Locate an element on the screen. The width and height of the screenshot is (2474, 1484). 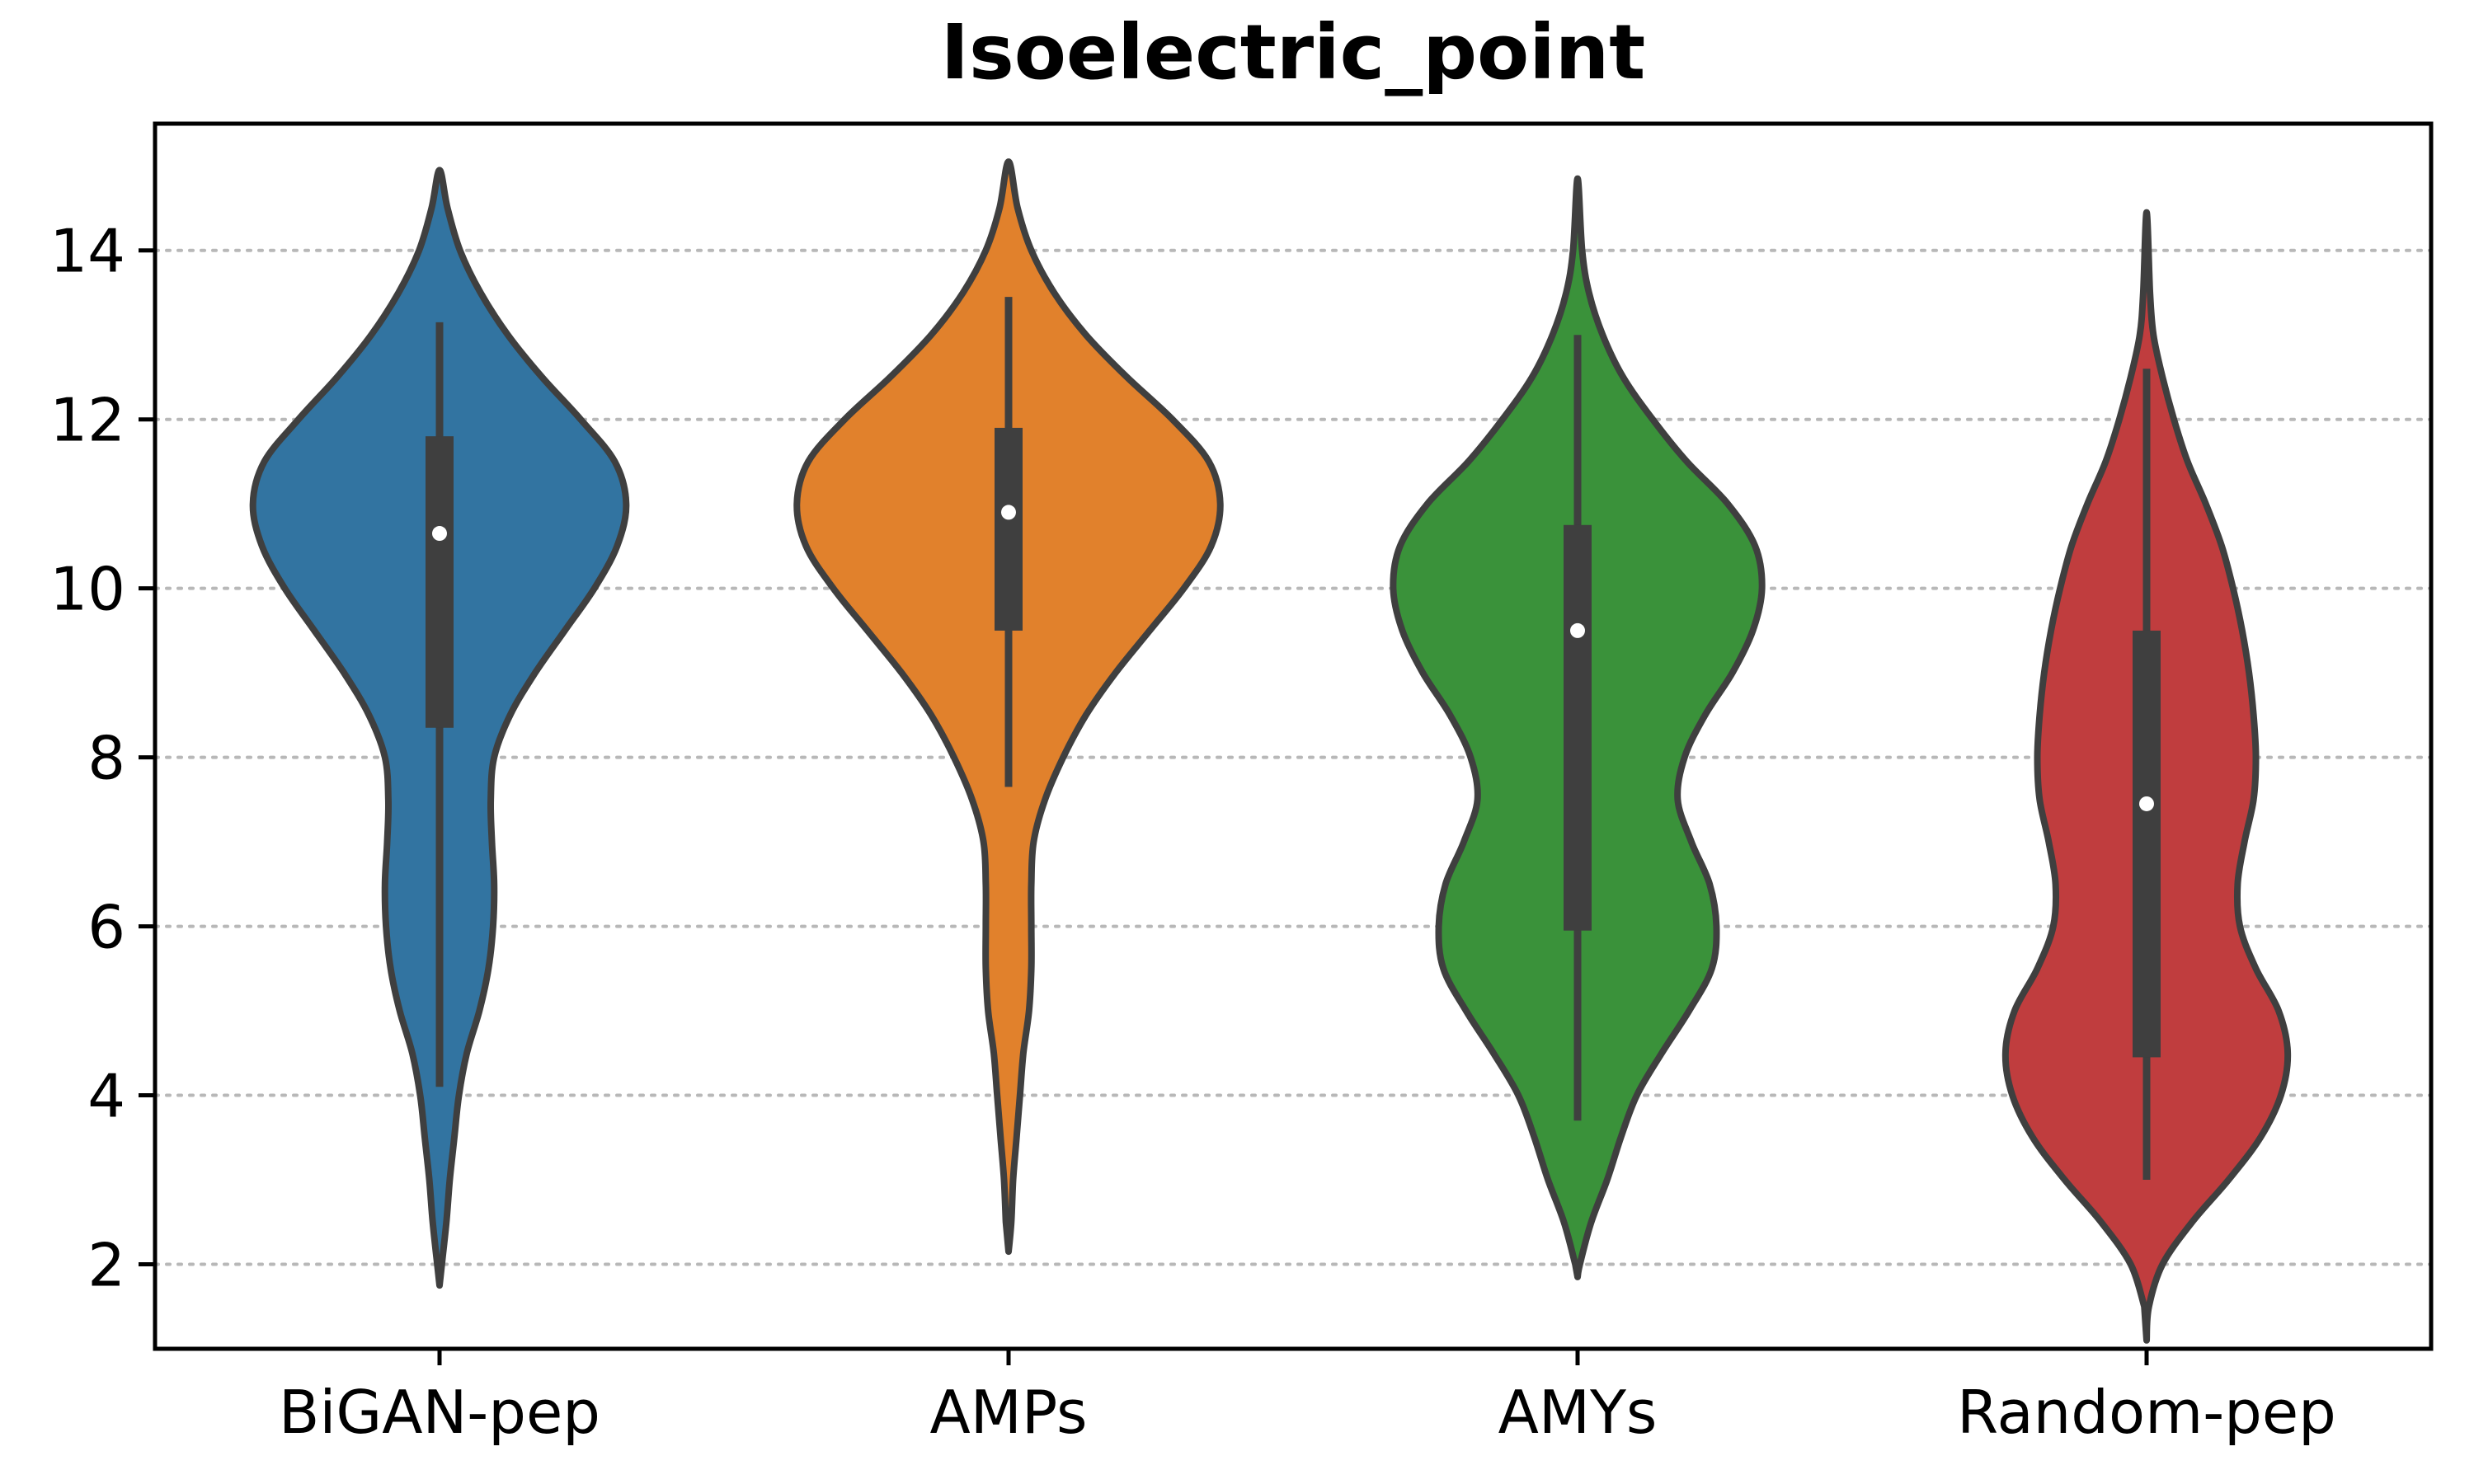
chart-title: Isoelectric_point is located at coordinates (1293, 52).